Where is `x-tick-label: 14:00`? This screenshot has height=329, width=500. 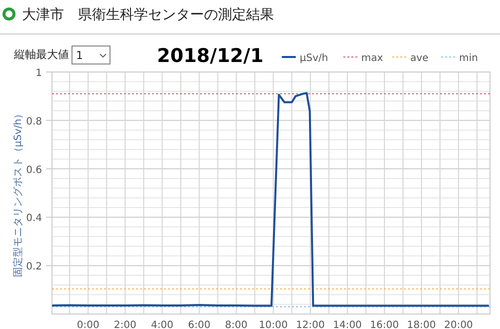 x-tick-label: 14:00 is located at coordinates (347, 324).